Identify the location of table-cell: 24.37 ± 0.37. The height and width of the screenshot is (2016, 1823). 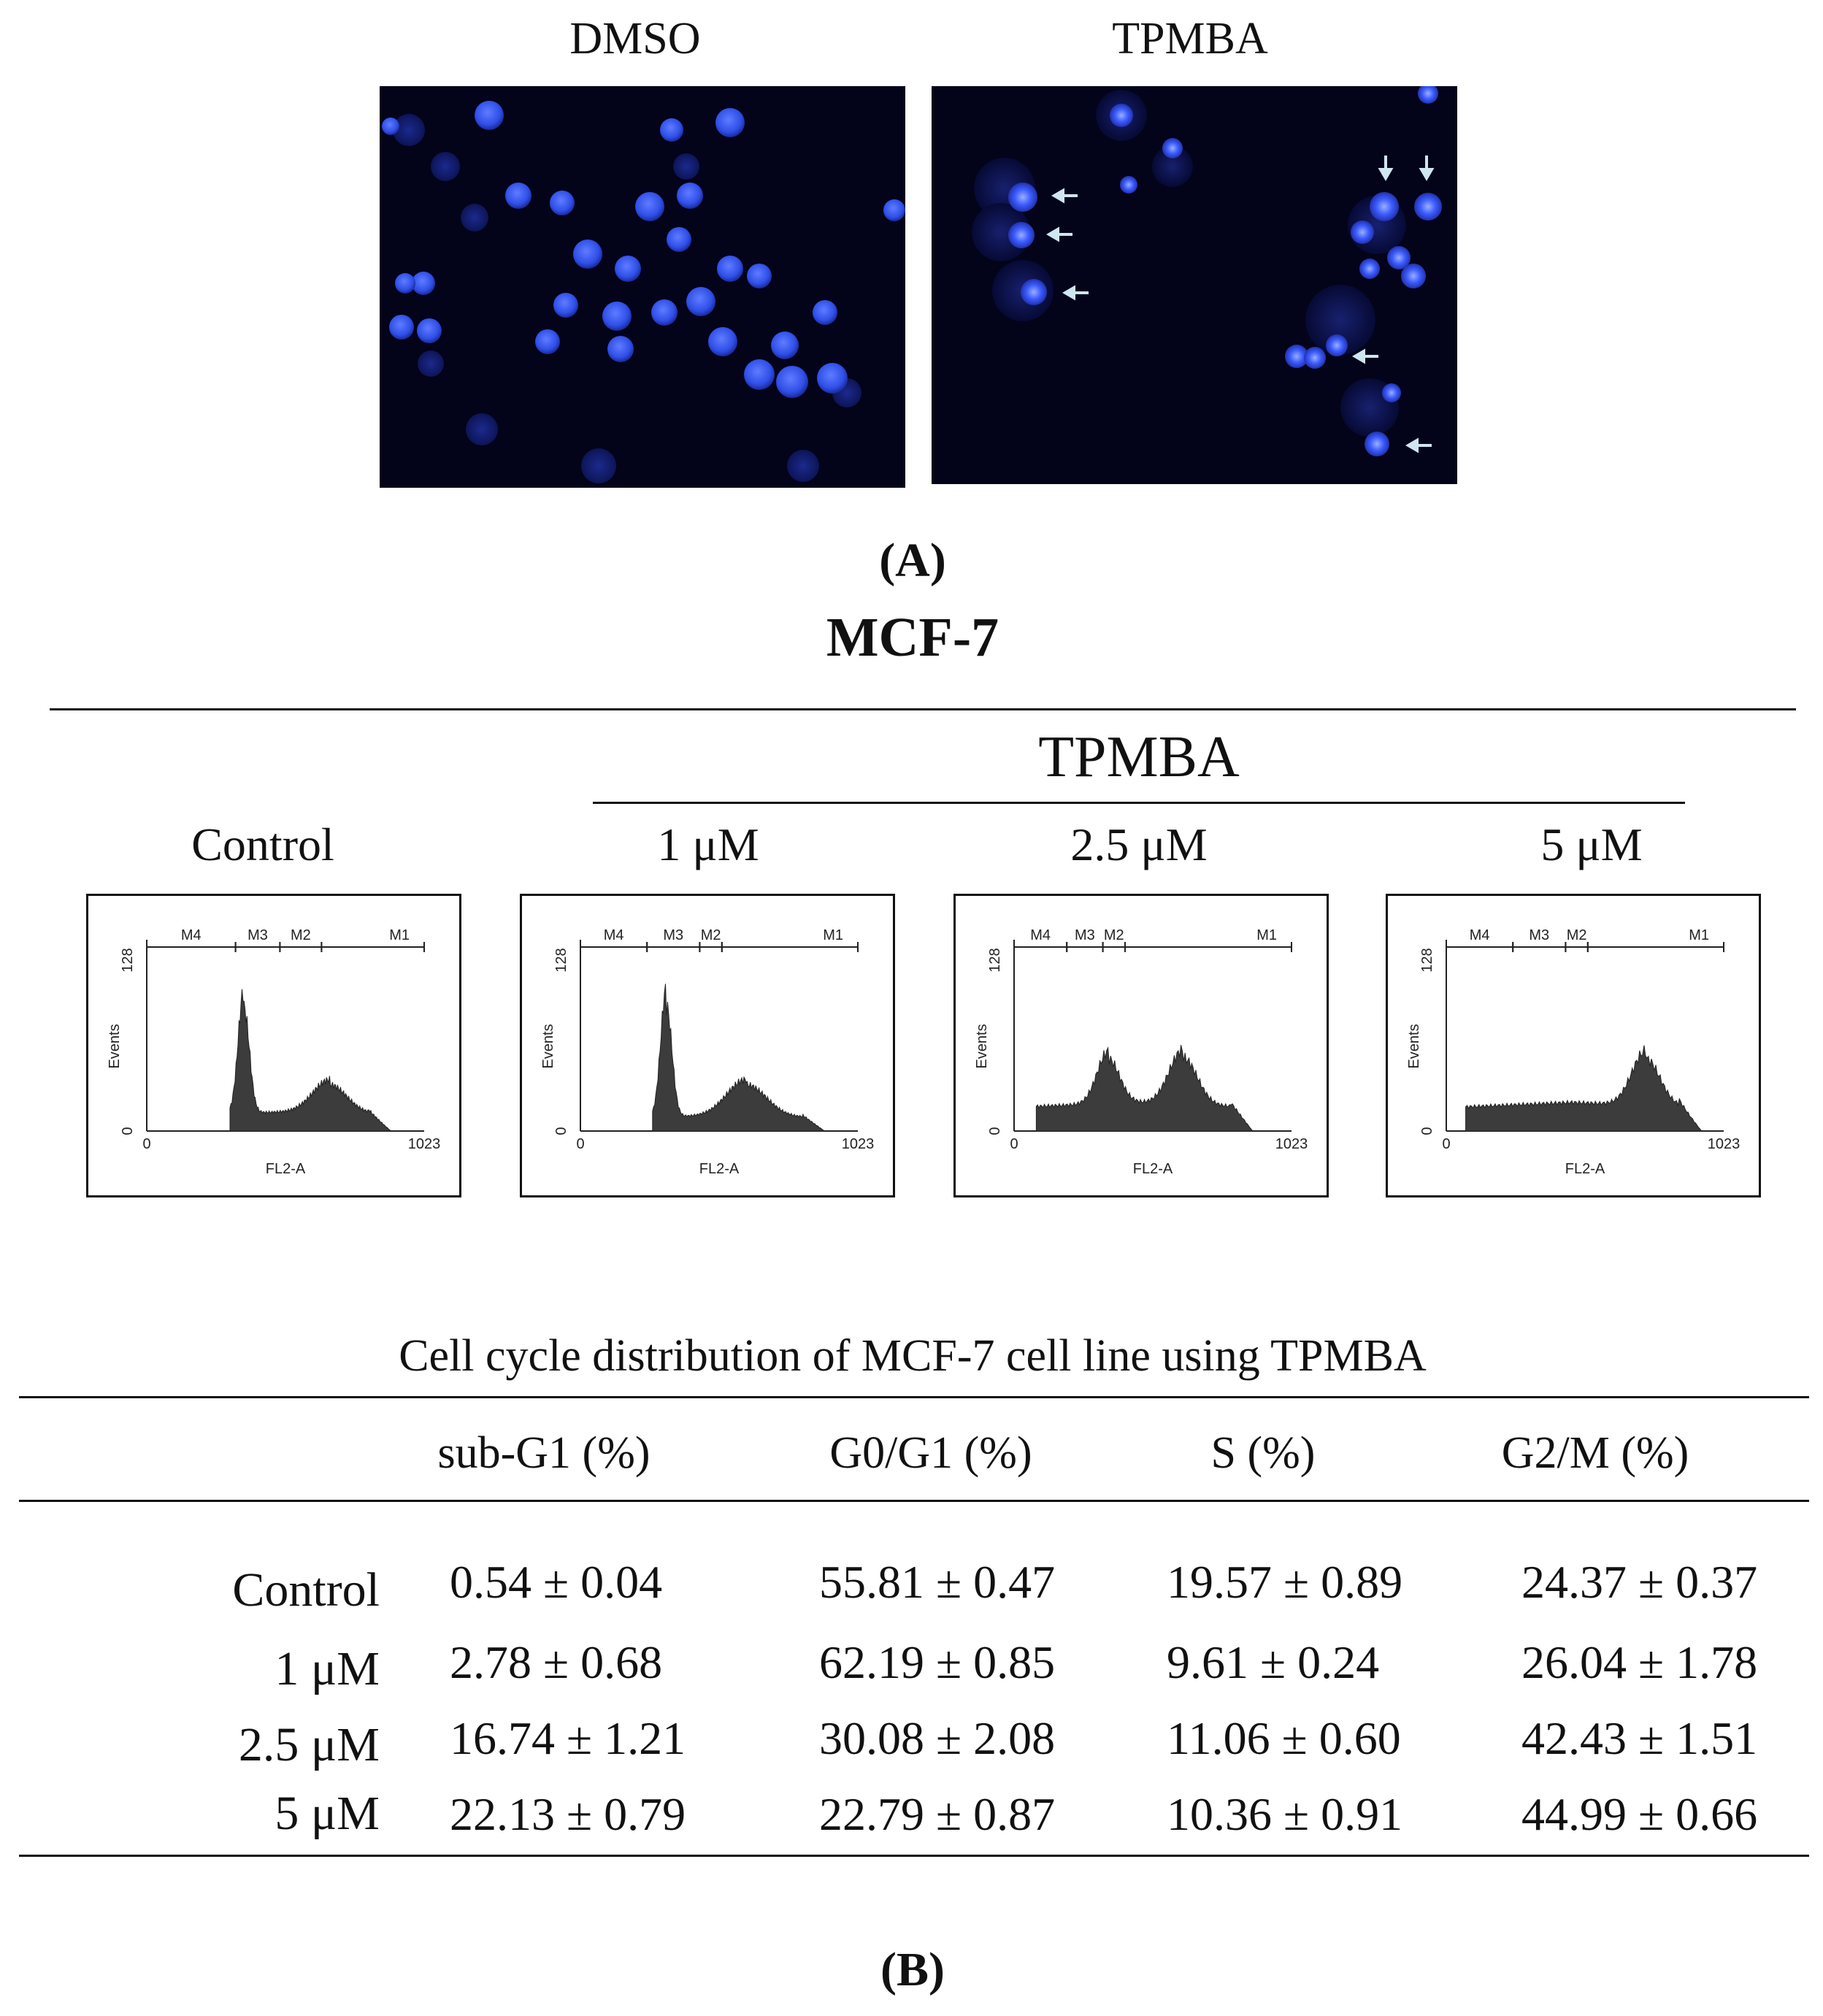
(1640, 1582).